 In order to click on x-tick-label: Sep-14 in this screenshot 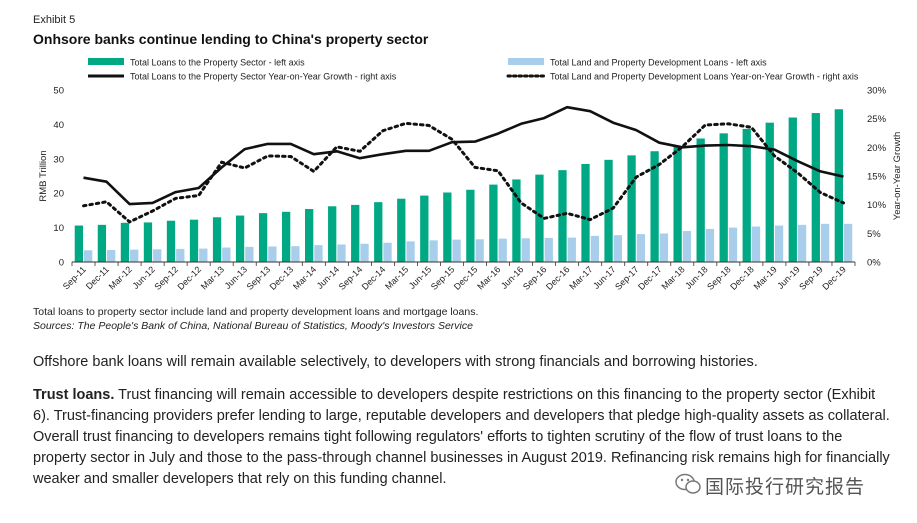, I will do `click(351, 278)`.